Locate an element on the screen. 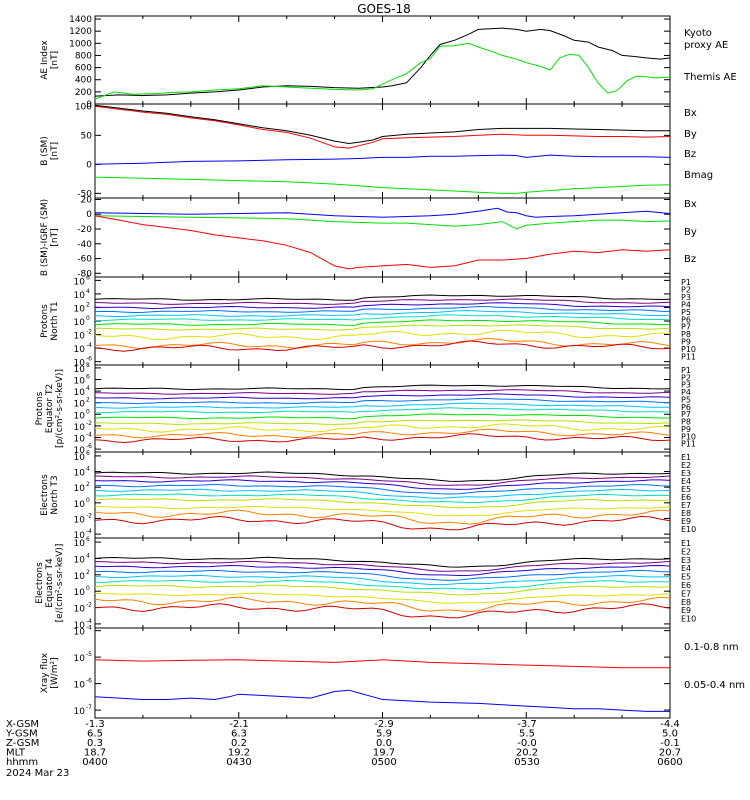 The height and width of the screenshot is (800, 750). ephemeris-label: Z-GSM is located at coordinates (22, 743).